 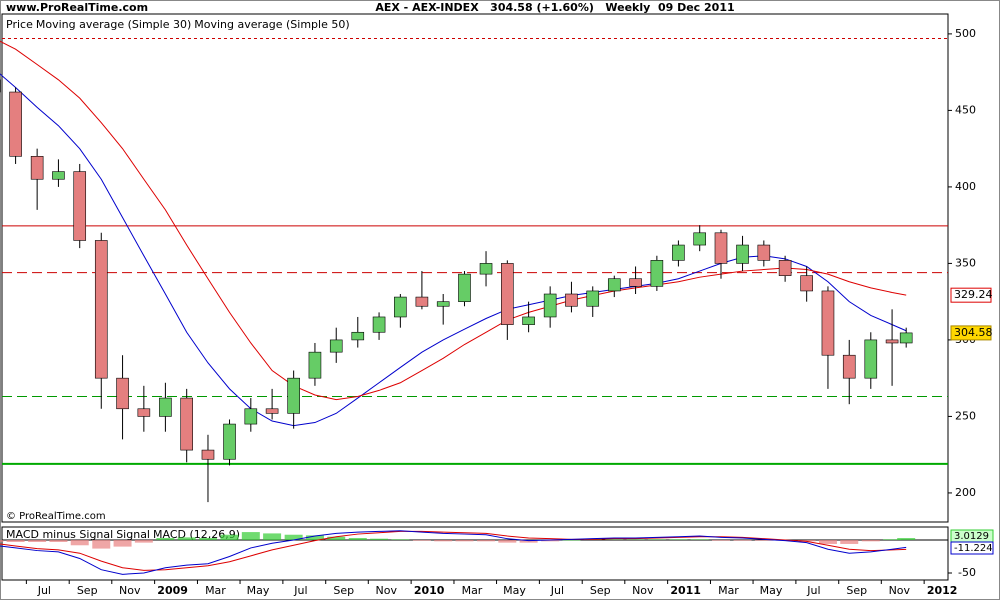 What do you see at coordinates (971, 536) in the screenshot?
I see `value-label: 3.0129` at bounding box center [971, 536].